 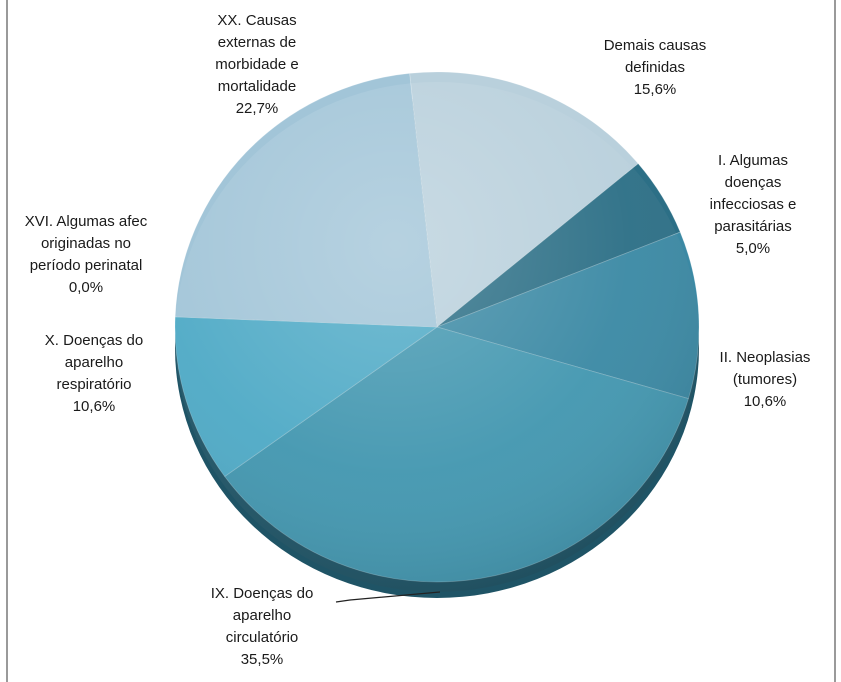 What do you see at coordinates (753, 226) in the screenshot?
I see `slice-label-line: parasitárias` at bounding box center [753, 226].